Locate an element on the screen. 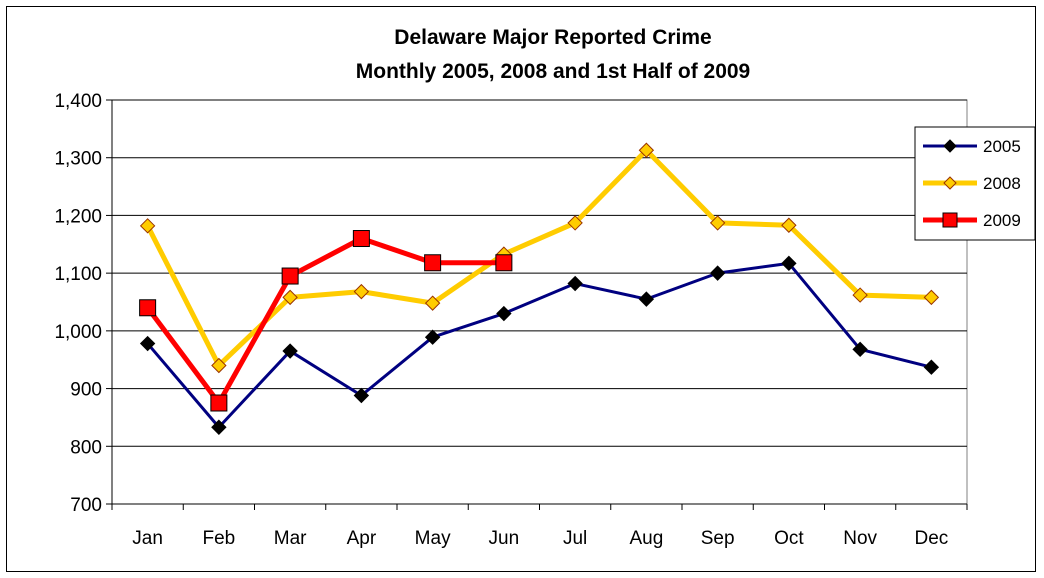  series-2009 is located at coordinates (326, 321).